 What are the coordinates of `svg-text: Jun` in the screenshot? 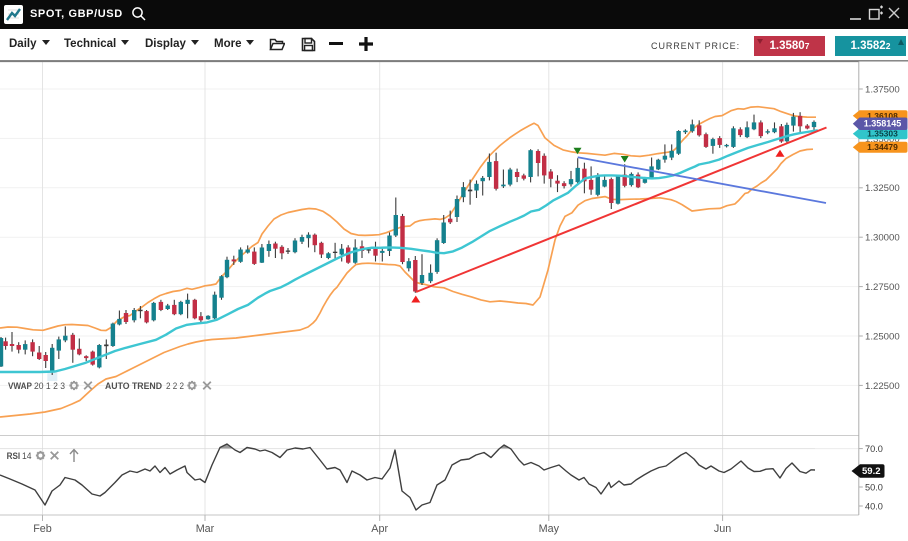 It's located at (722, 529).